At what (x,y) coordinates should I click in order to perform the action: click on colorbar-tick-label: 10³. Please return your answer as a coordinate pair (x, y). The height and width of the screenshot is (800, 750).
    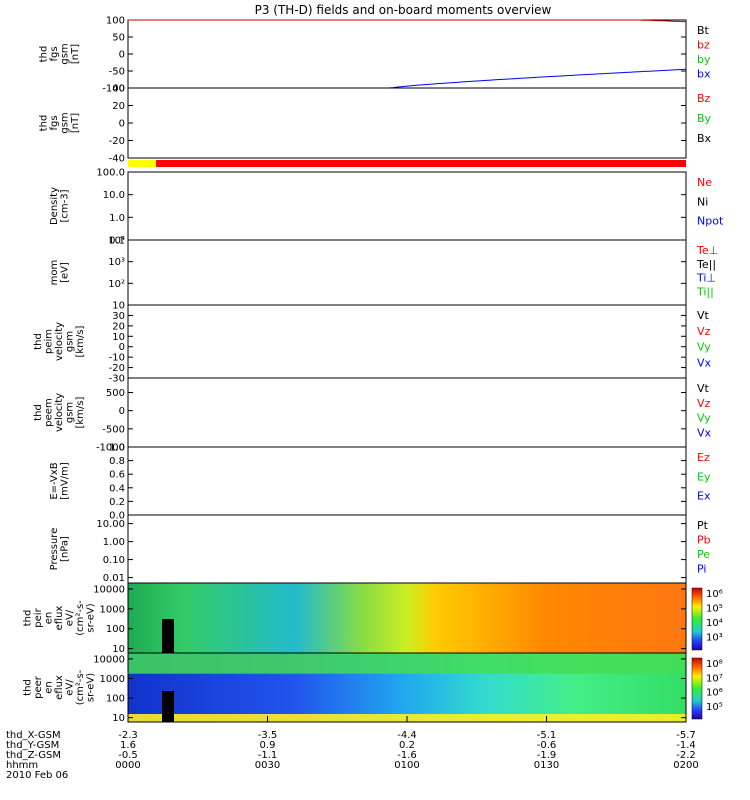
    Looking at the image, I should click on (714, 638).